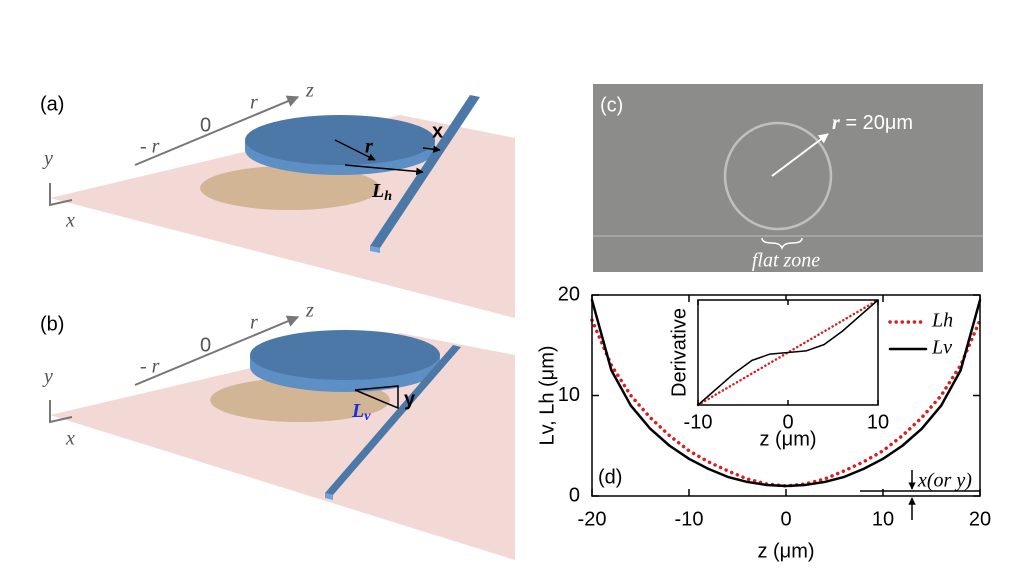 The height and width of the screenshot is (588, 1024). Describe the element at coordinates (942, 321) in the screenshot. I see `legend-label: Lh` at that location.